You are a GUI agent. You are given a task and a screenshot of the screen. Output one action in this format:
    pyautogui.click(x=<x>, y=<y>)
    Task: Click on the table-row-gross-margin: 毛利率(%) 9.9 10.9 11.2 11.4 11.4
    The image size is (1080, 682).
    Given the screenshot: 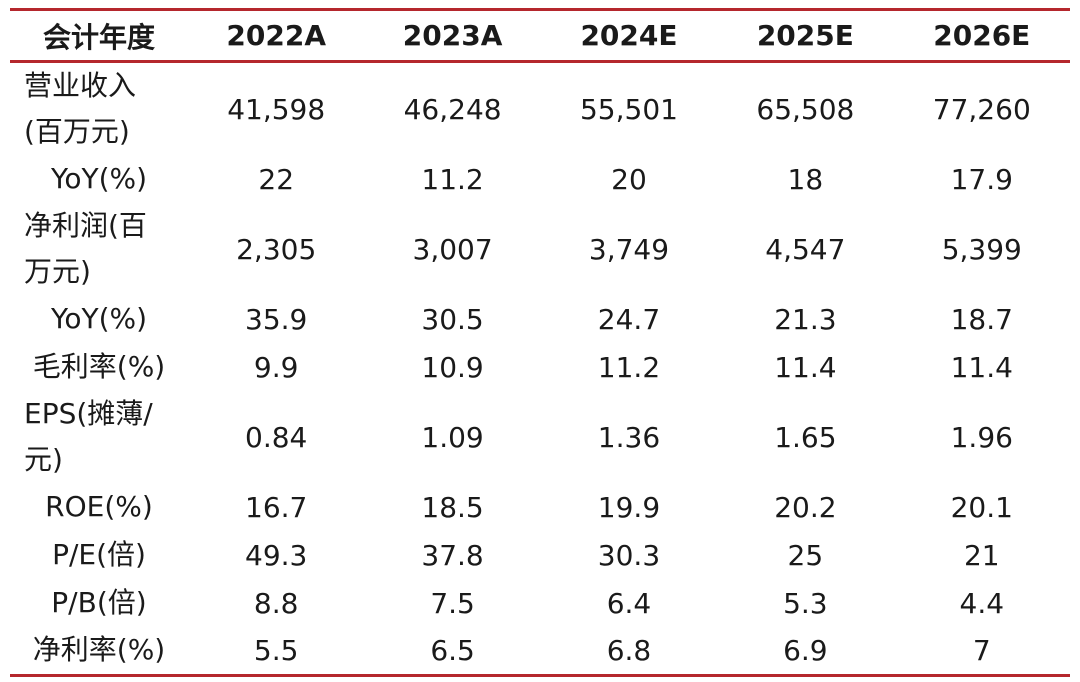 What is the action you would take?
    pyautogui.click(x=540, y=367)
    